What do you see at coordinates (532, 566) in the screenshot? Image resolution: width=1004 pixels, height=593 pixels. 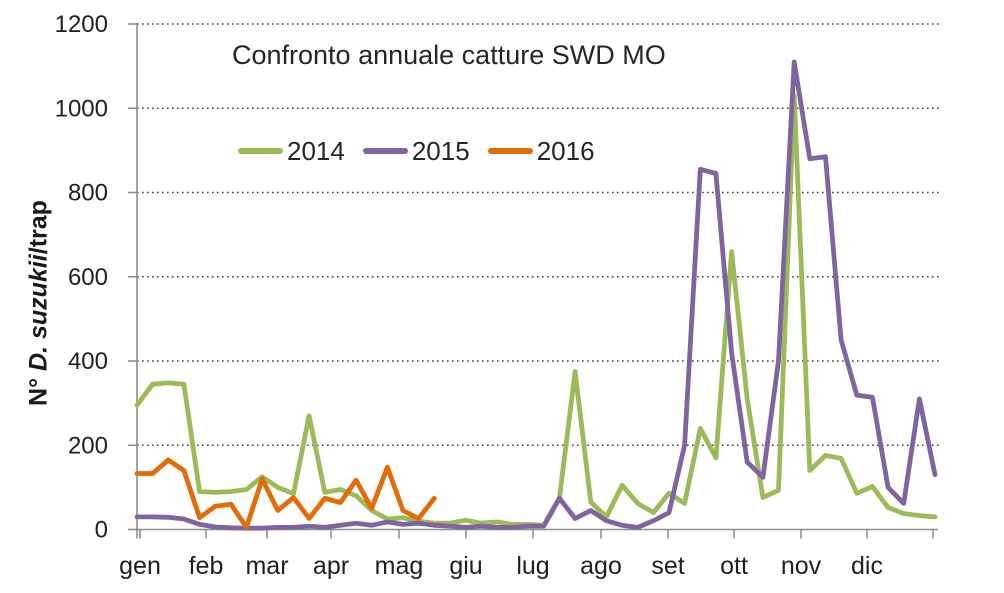 I see `x-tick-label-lug: lug` at bounding box center [532, 566].